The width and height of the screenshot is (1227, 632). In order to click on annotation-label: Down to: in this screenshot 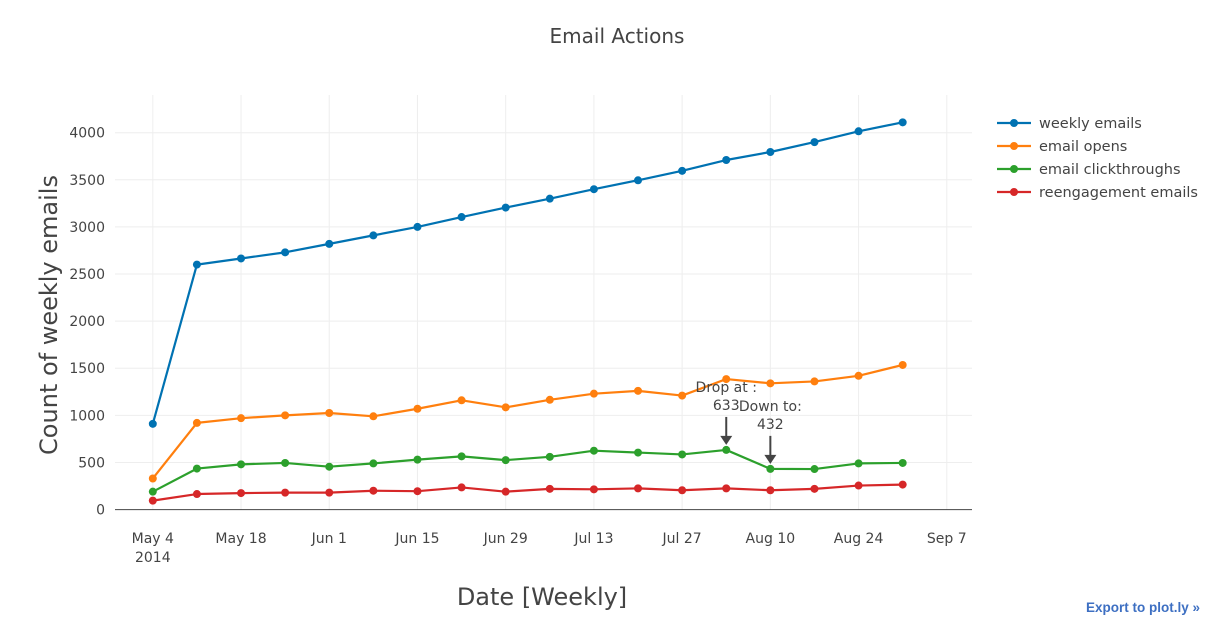, I will do `click(770, 407)`.